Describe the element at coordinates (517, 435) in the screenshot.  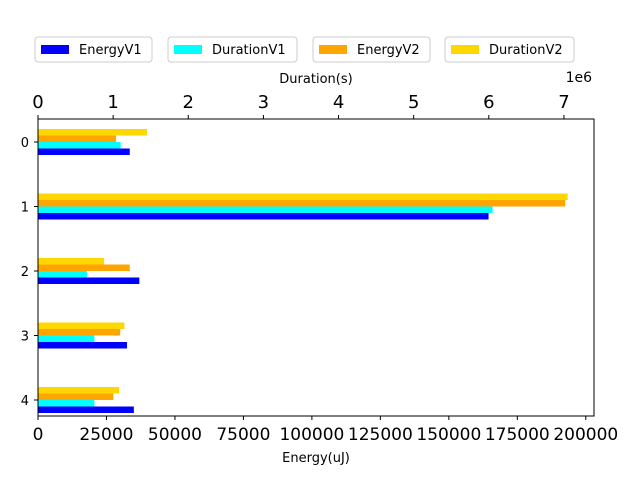
I see `bottom-tick-label: 175000` at that location.